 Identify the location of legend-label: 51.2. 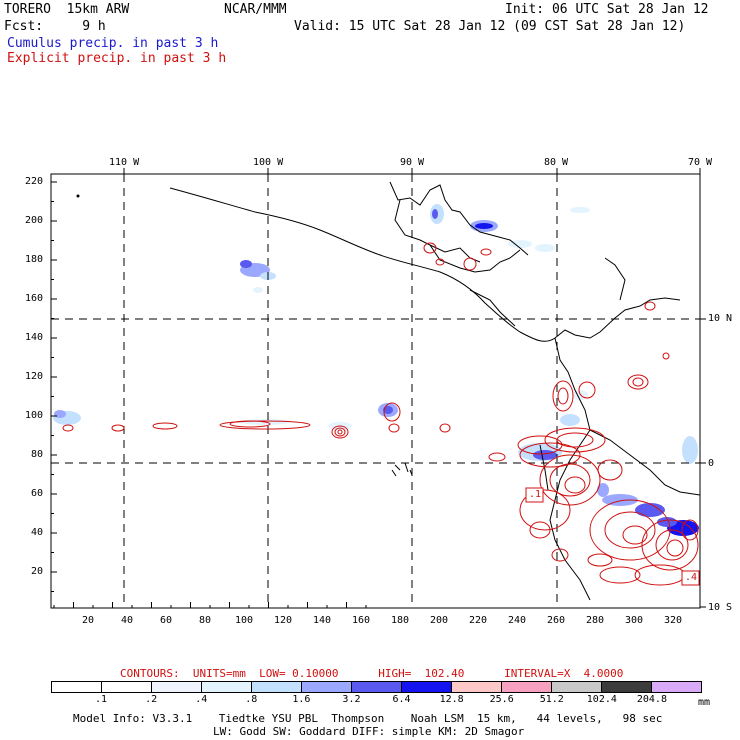
(551, 699).